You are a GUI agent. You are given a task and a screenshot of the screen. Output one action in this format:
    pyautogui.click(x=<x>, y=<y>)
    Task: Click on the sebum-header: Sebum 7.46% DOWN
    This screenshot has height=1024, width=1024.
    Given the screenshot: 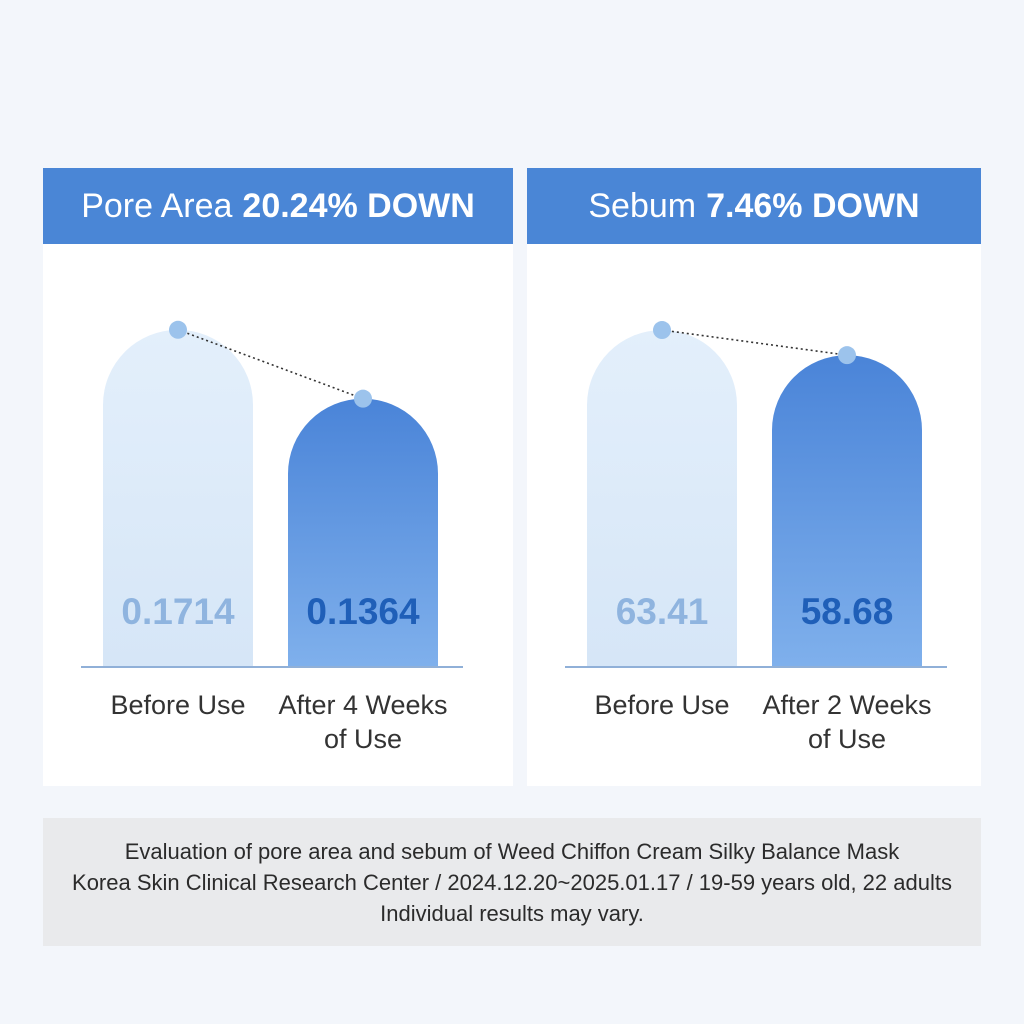 What is the action you would take?
    pyautogui.click(x=754, y=206)
    